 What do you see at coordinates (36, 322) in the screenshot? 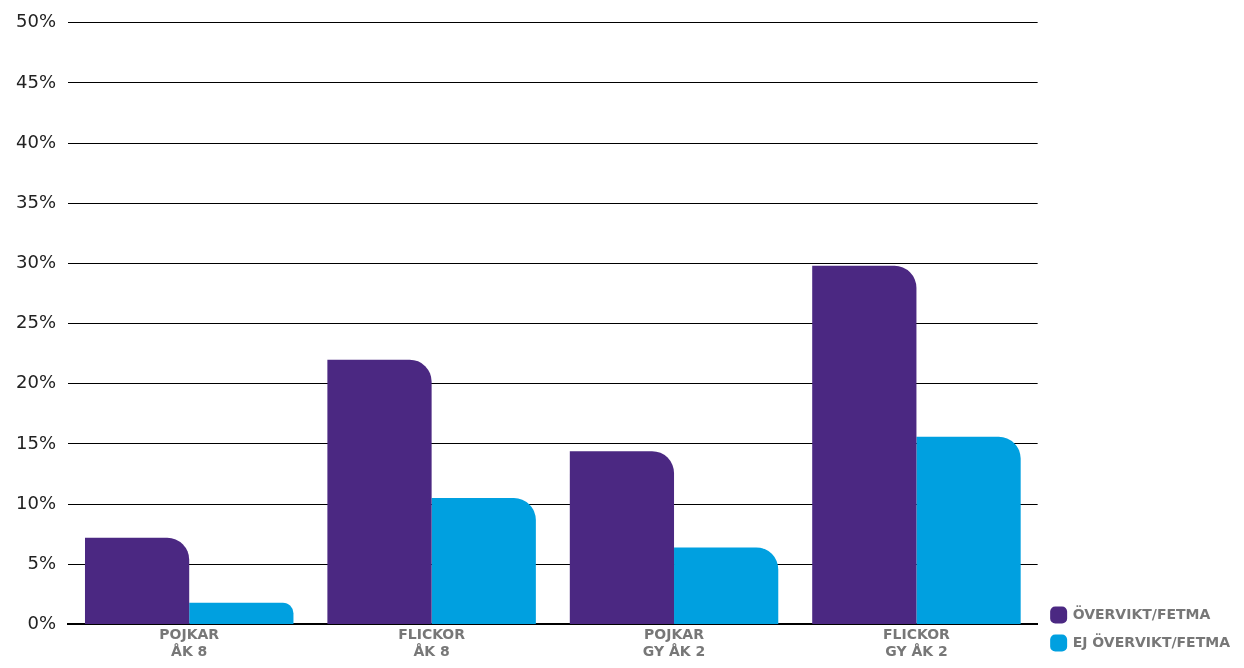
I see `y-tick-label: 25%` at bounding box center [36, 322].